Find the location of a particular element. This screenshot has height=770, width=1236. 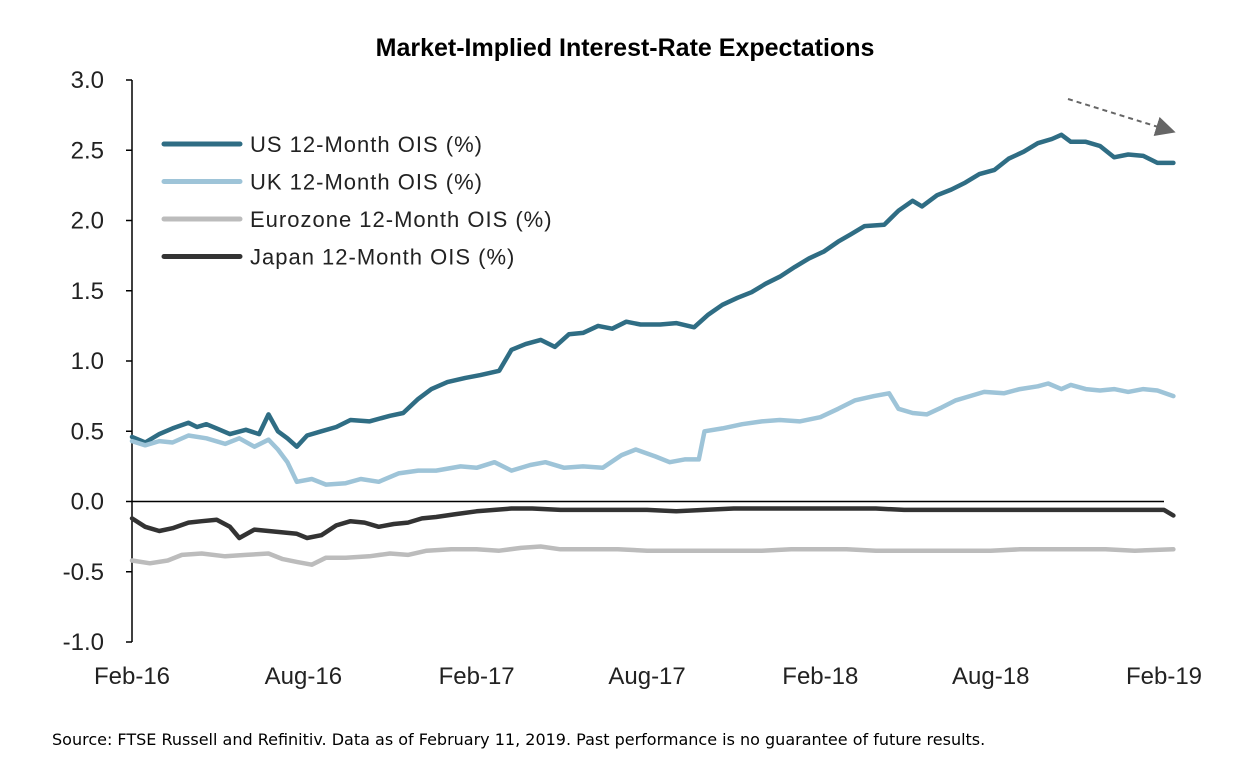

series-line-eurozone is located at coordinates (652, 555).